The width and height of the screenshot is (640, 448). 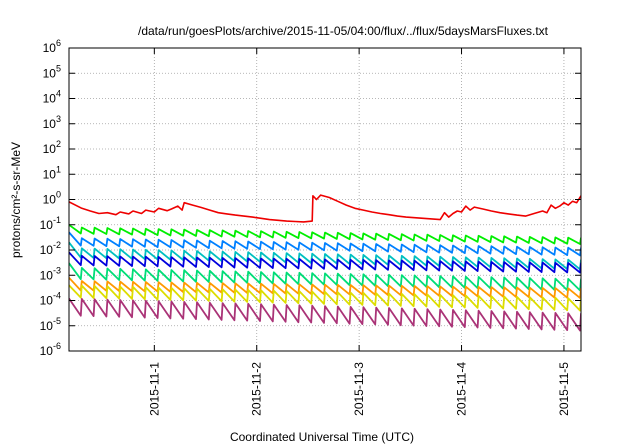 I want to click on y-tick-label: 10⁰, so click(x=52, y=198).